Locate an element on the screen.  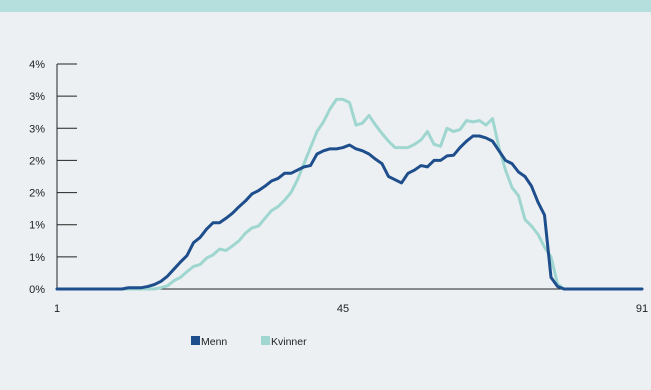
x-tick-label: 45 is located at coordinates (343, 309).